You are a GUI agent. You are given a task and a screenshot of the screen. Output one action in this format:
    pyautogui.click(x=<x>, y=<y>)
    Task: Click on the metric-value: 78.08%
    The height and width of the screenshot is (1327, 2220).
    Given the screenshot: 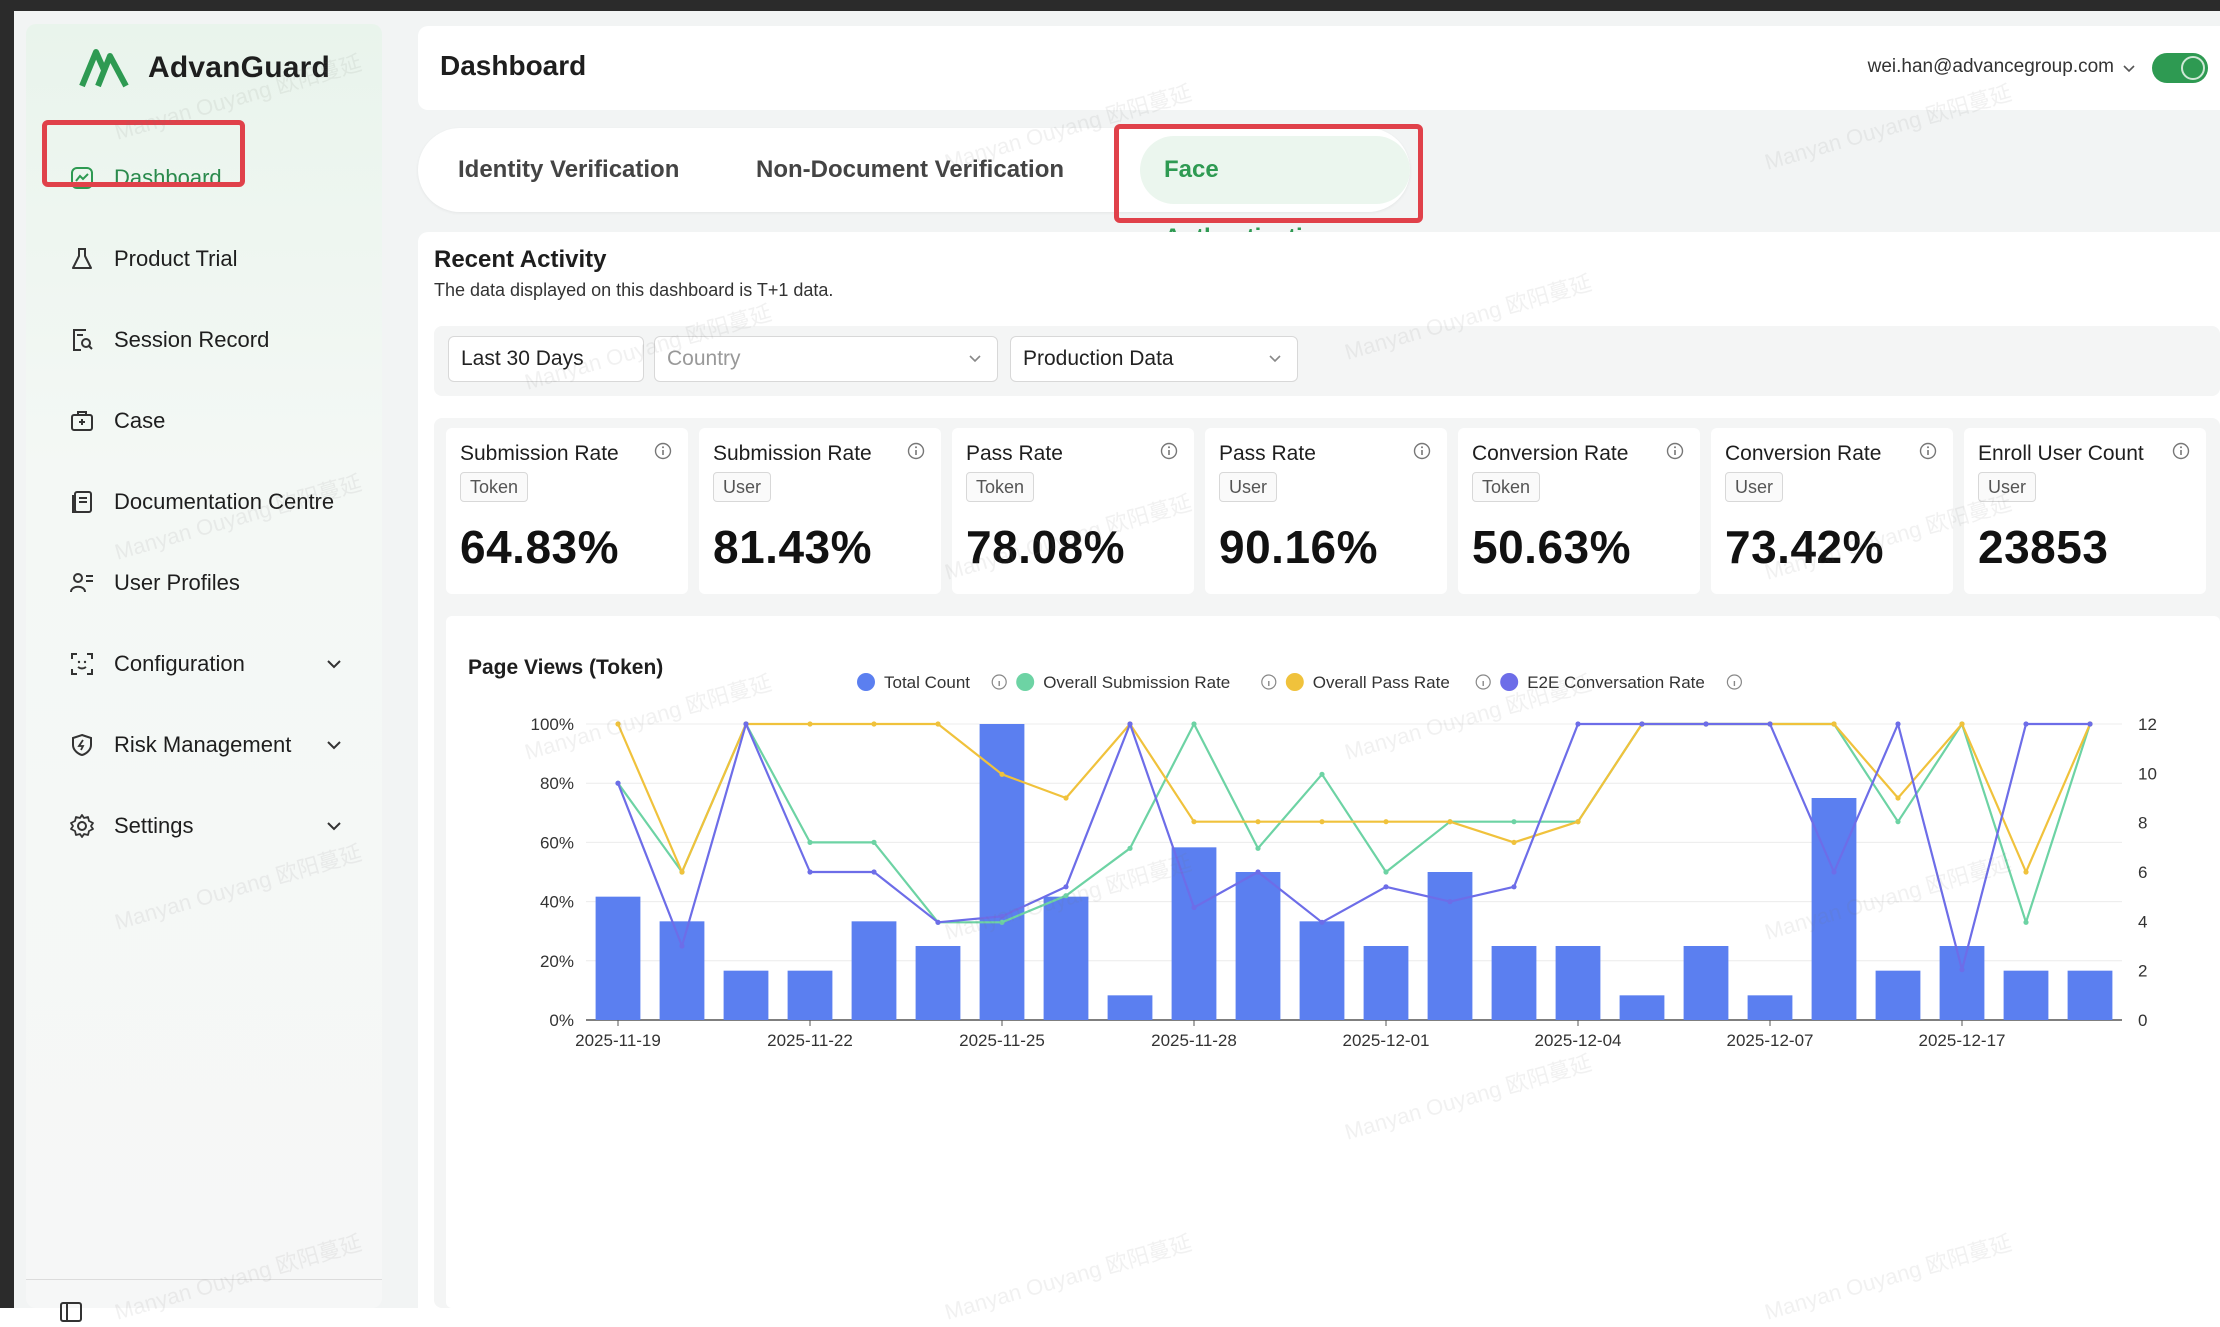 What is the action you would take?
    pyautogui.click(x=1046, y=547)
    